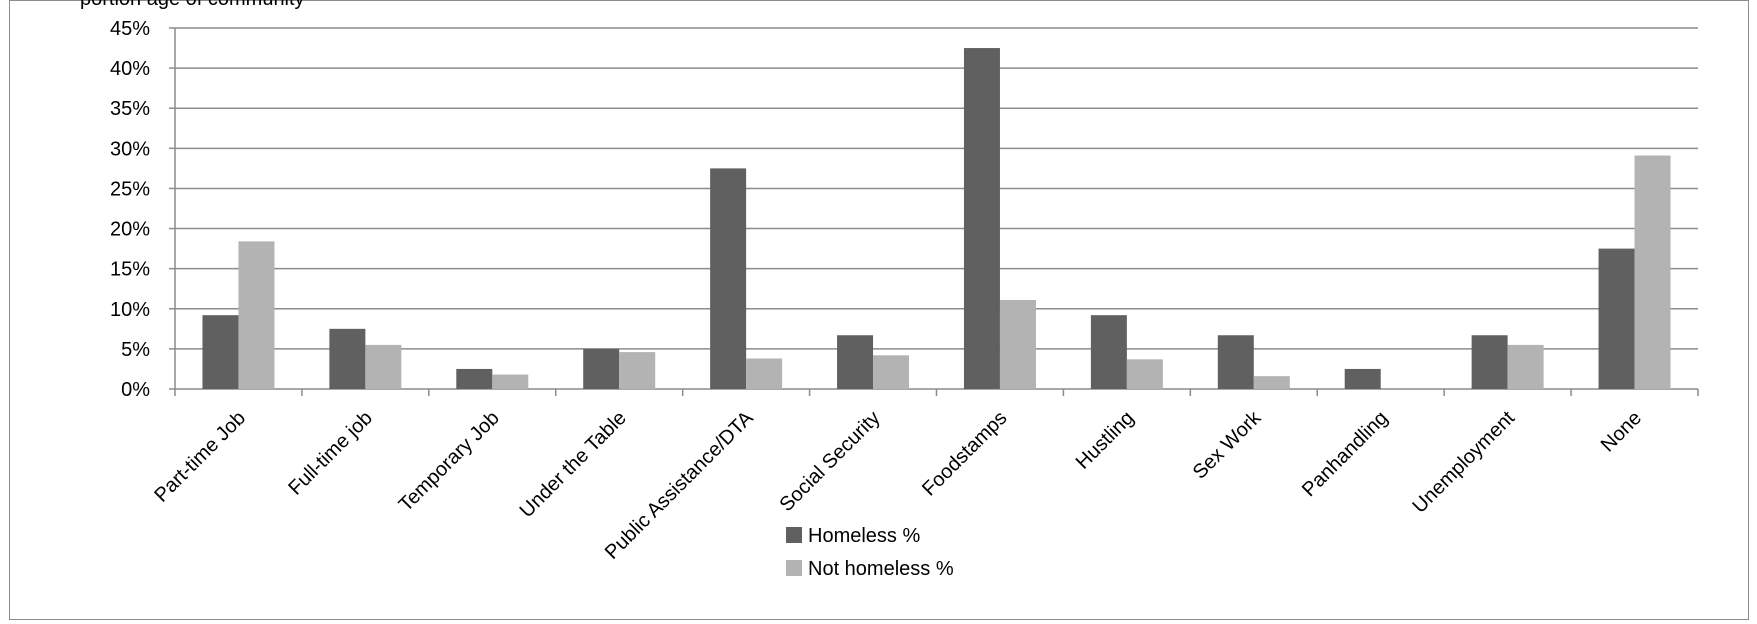 This screenshot has width=1757, height=624. Describe the element at coordinates (135, 350) in the screenshot. I see `y-tick-label: 5%` at that location.